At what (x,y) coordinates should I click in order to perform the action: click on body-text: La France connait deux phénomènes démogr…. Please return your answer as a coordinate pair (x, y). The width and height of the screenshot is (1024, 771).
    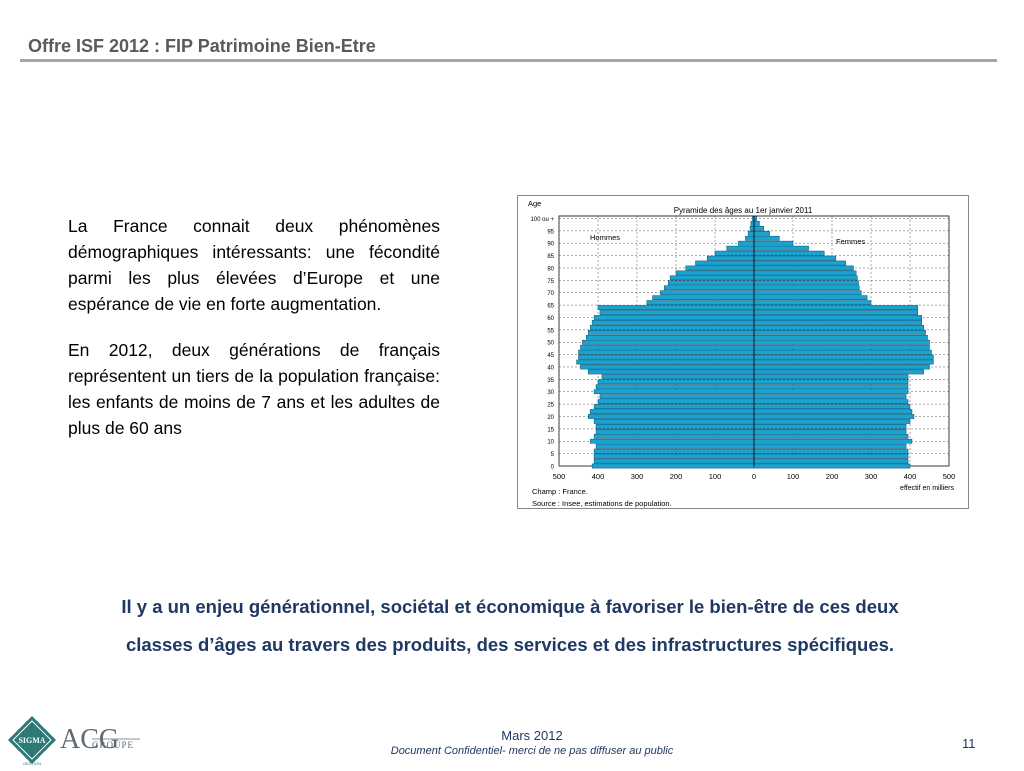
    Looking at the image, I should click on (254, 337).